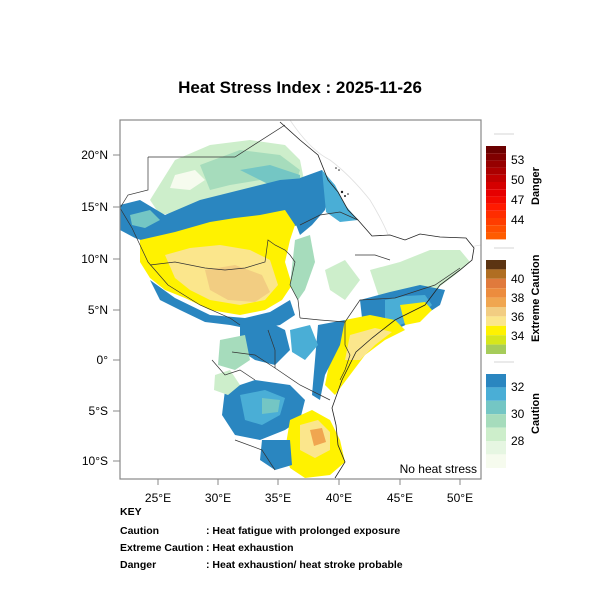 The width and height of the screenshot is (600, 600). I want to click on key-desc: : Heat exhaustion, so click(250, 547).